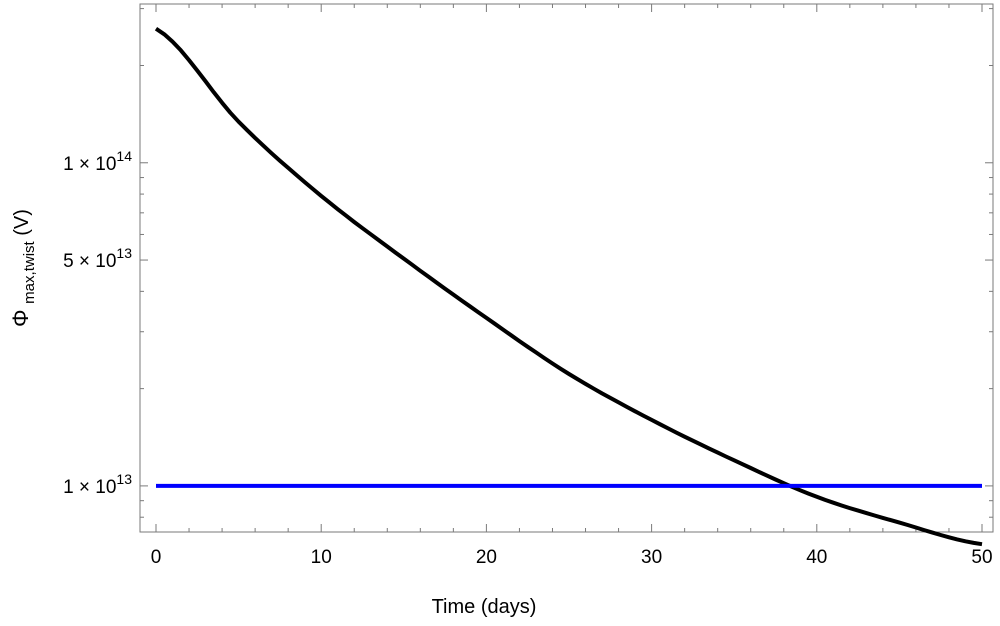  Describe the element at coordinates (486, 557) in the screenshot. I see `x-tick-label: 20` at that location.